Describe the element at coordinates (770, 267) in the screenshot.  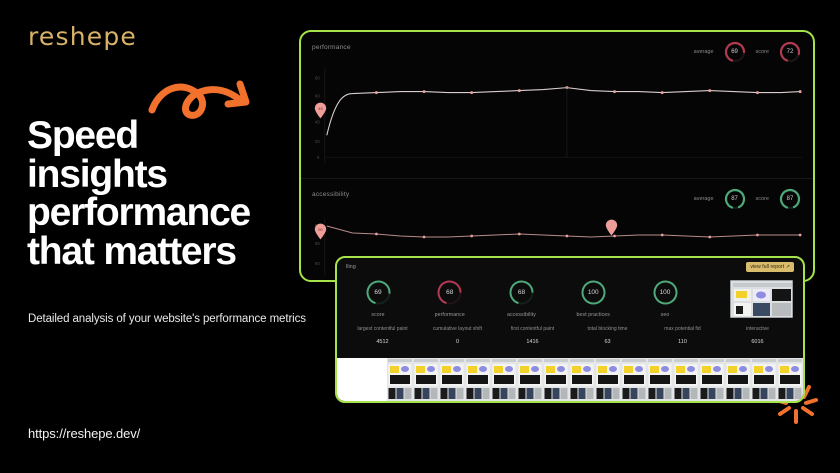
I see `view-full-report-button: view full report ↗` at that location.